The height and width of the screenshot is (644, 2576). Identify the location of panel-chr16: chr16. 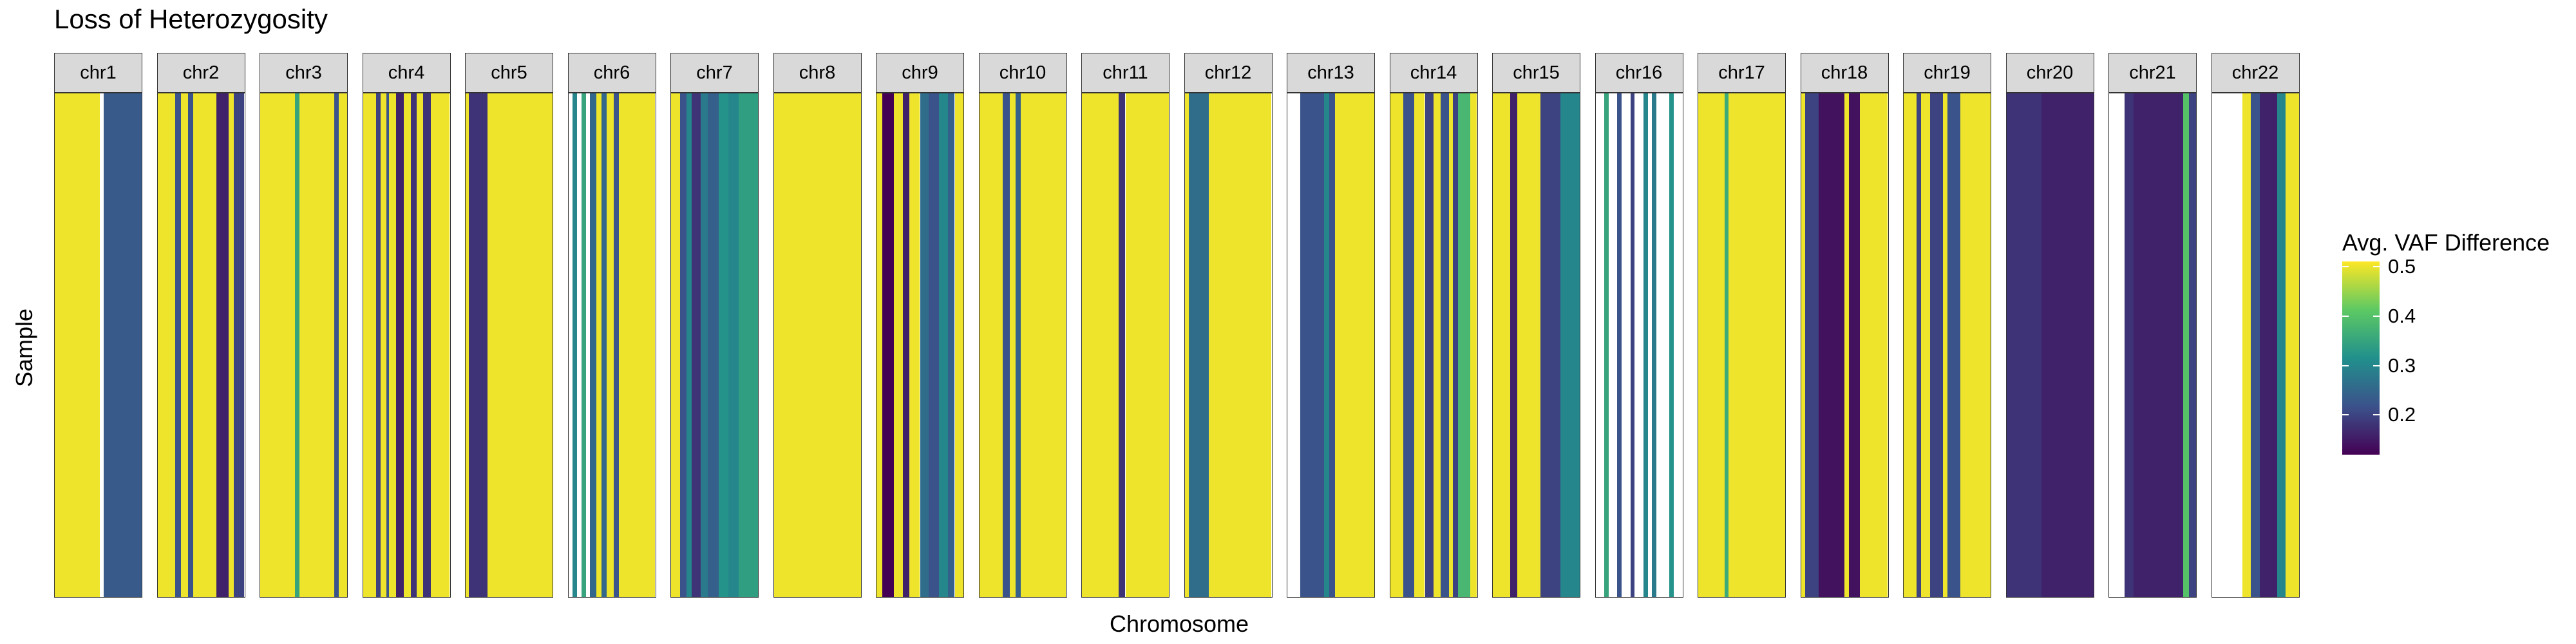
(1639, 326).